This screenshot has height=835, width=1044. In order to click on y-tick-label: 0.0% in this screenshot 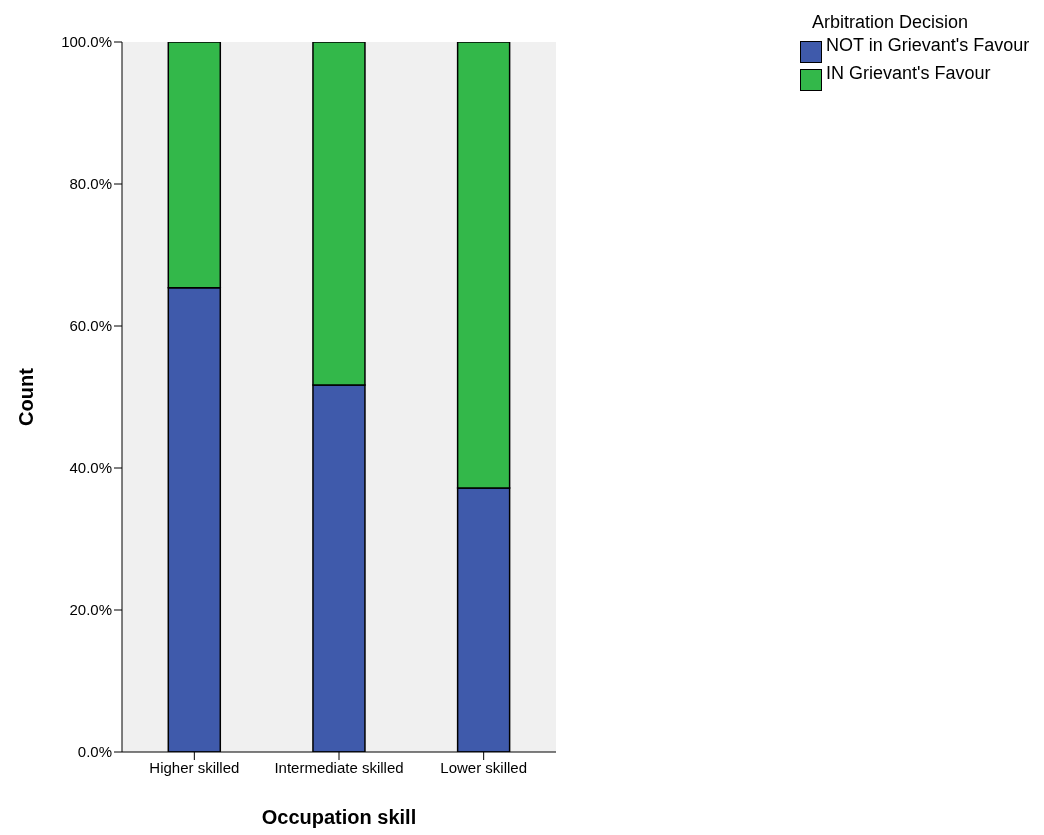, I will do `click(94, 752)`.